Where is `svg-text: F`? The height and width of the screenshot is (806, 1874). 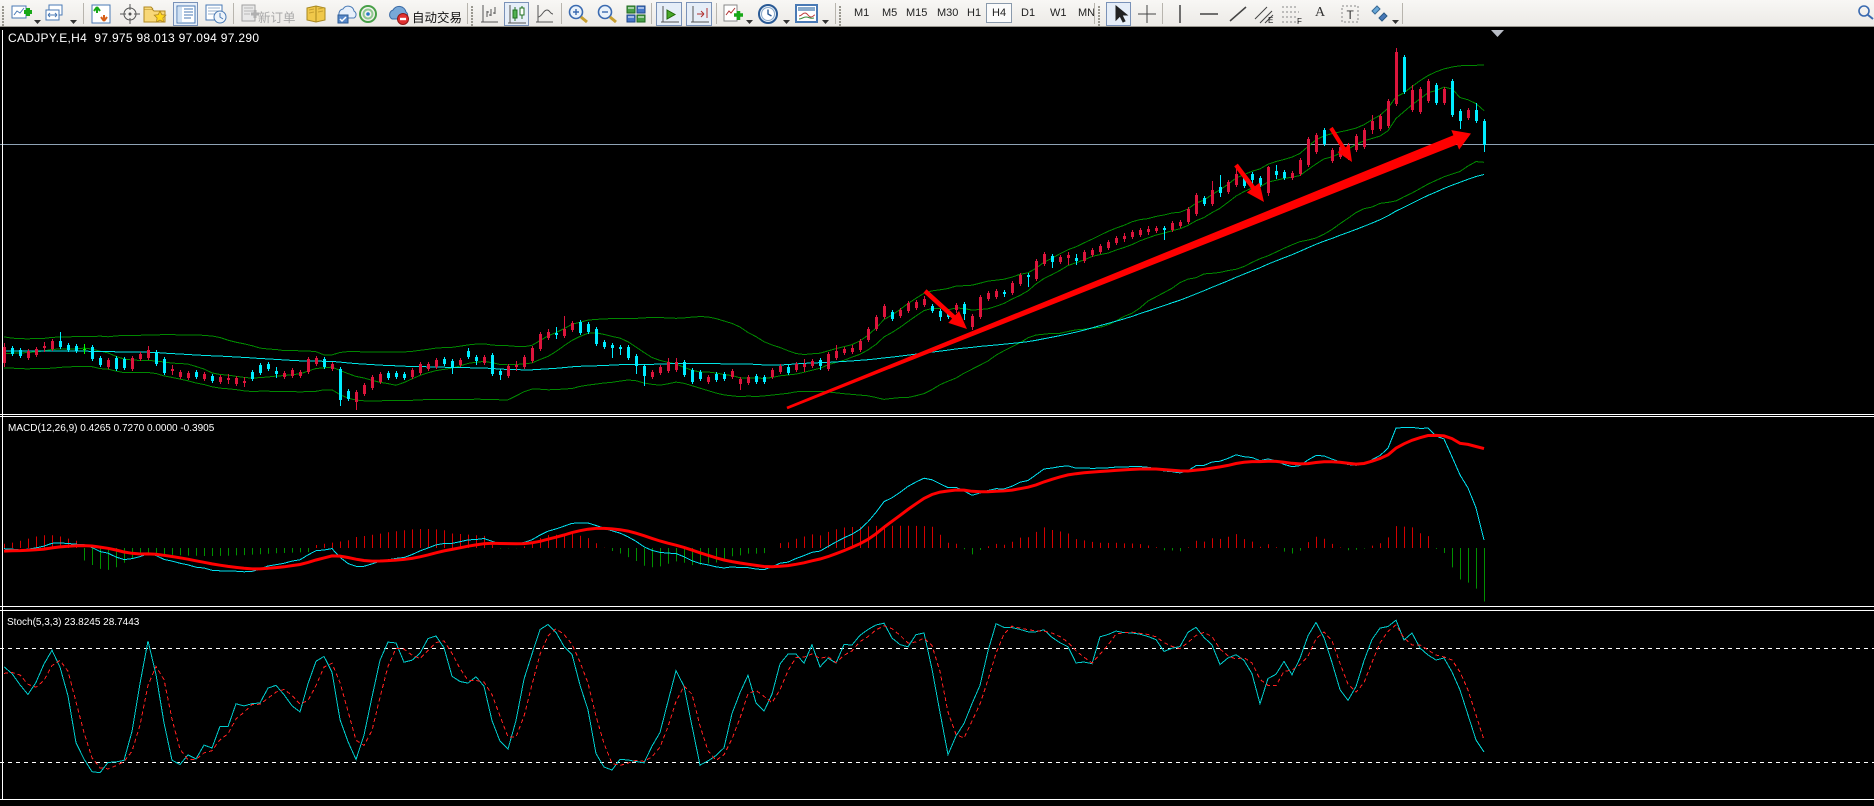
svg-text: F is located at coordinates (1299, 21).